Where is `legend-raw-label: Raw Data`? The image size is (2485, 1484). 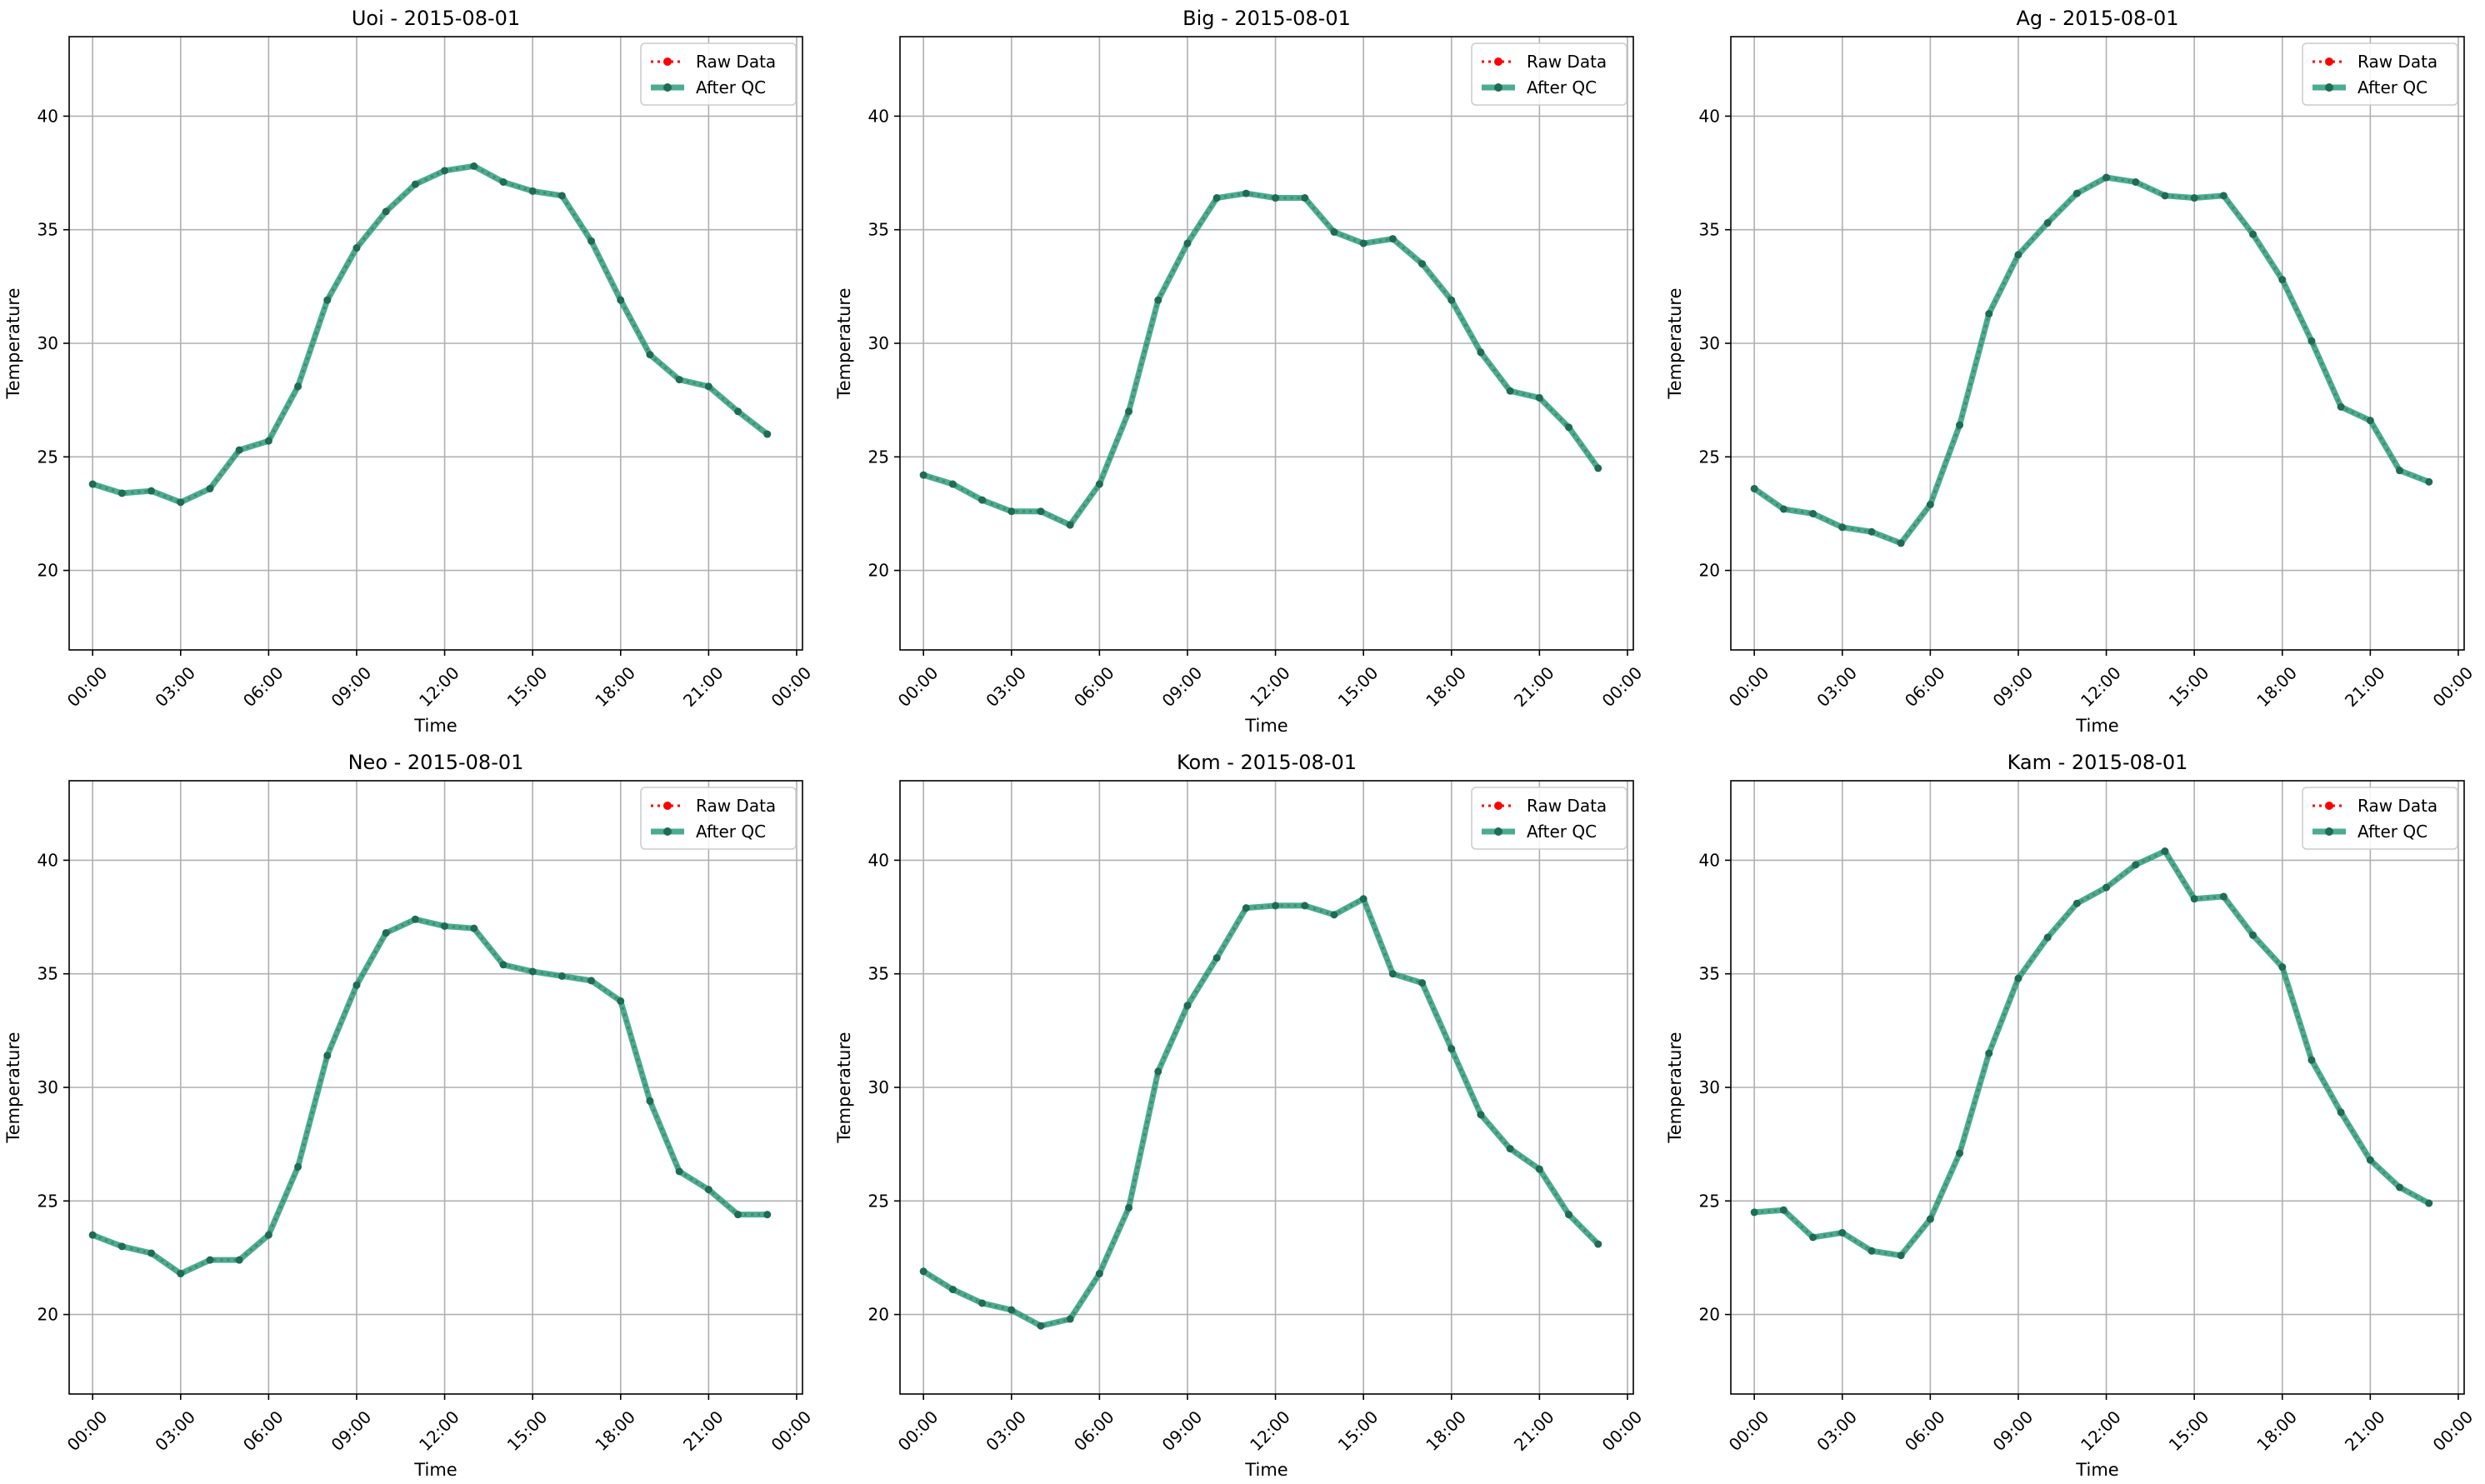 legend-raw-label: Raw Data is located at coordinates (1567, 806).